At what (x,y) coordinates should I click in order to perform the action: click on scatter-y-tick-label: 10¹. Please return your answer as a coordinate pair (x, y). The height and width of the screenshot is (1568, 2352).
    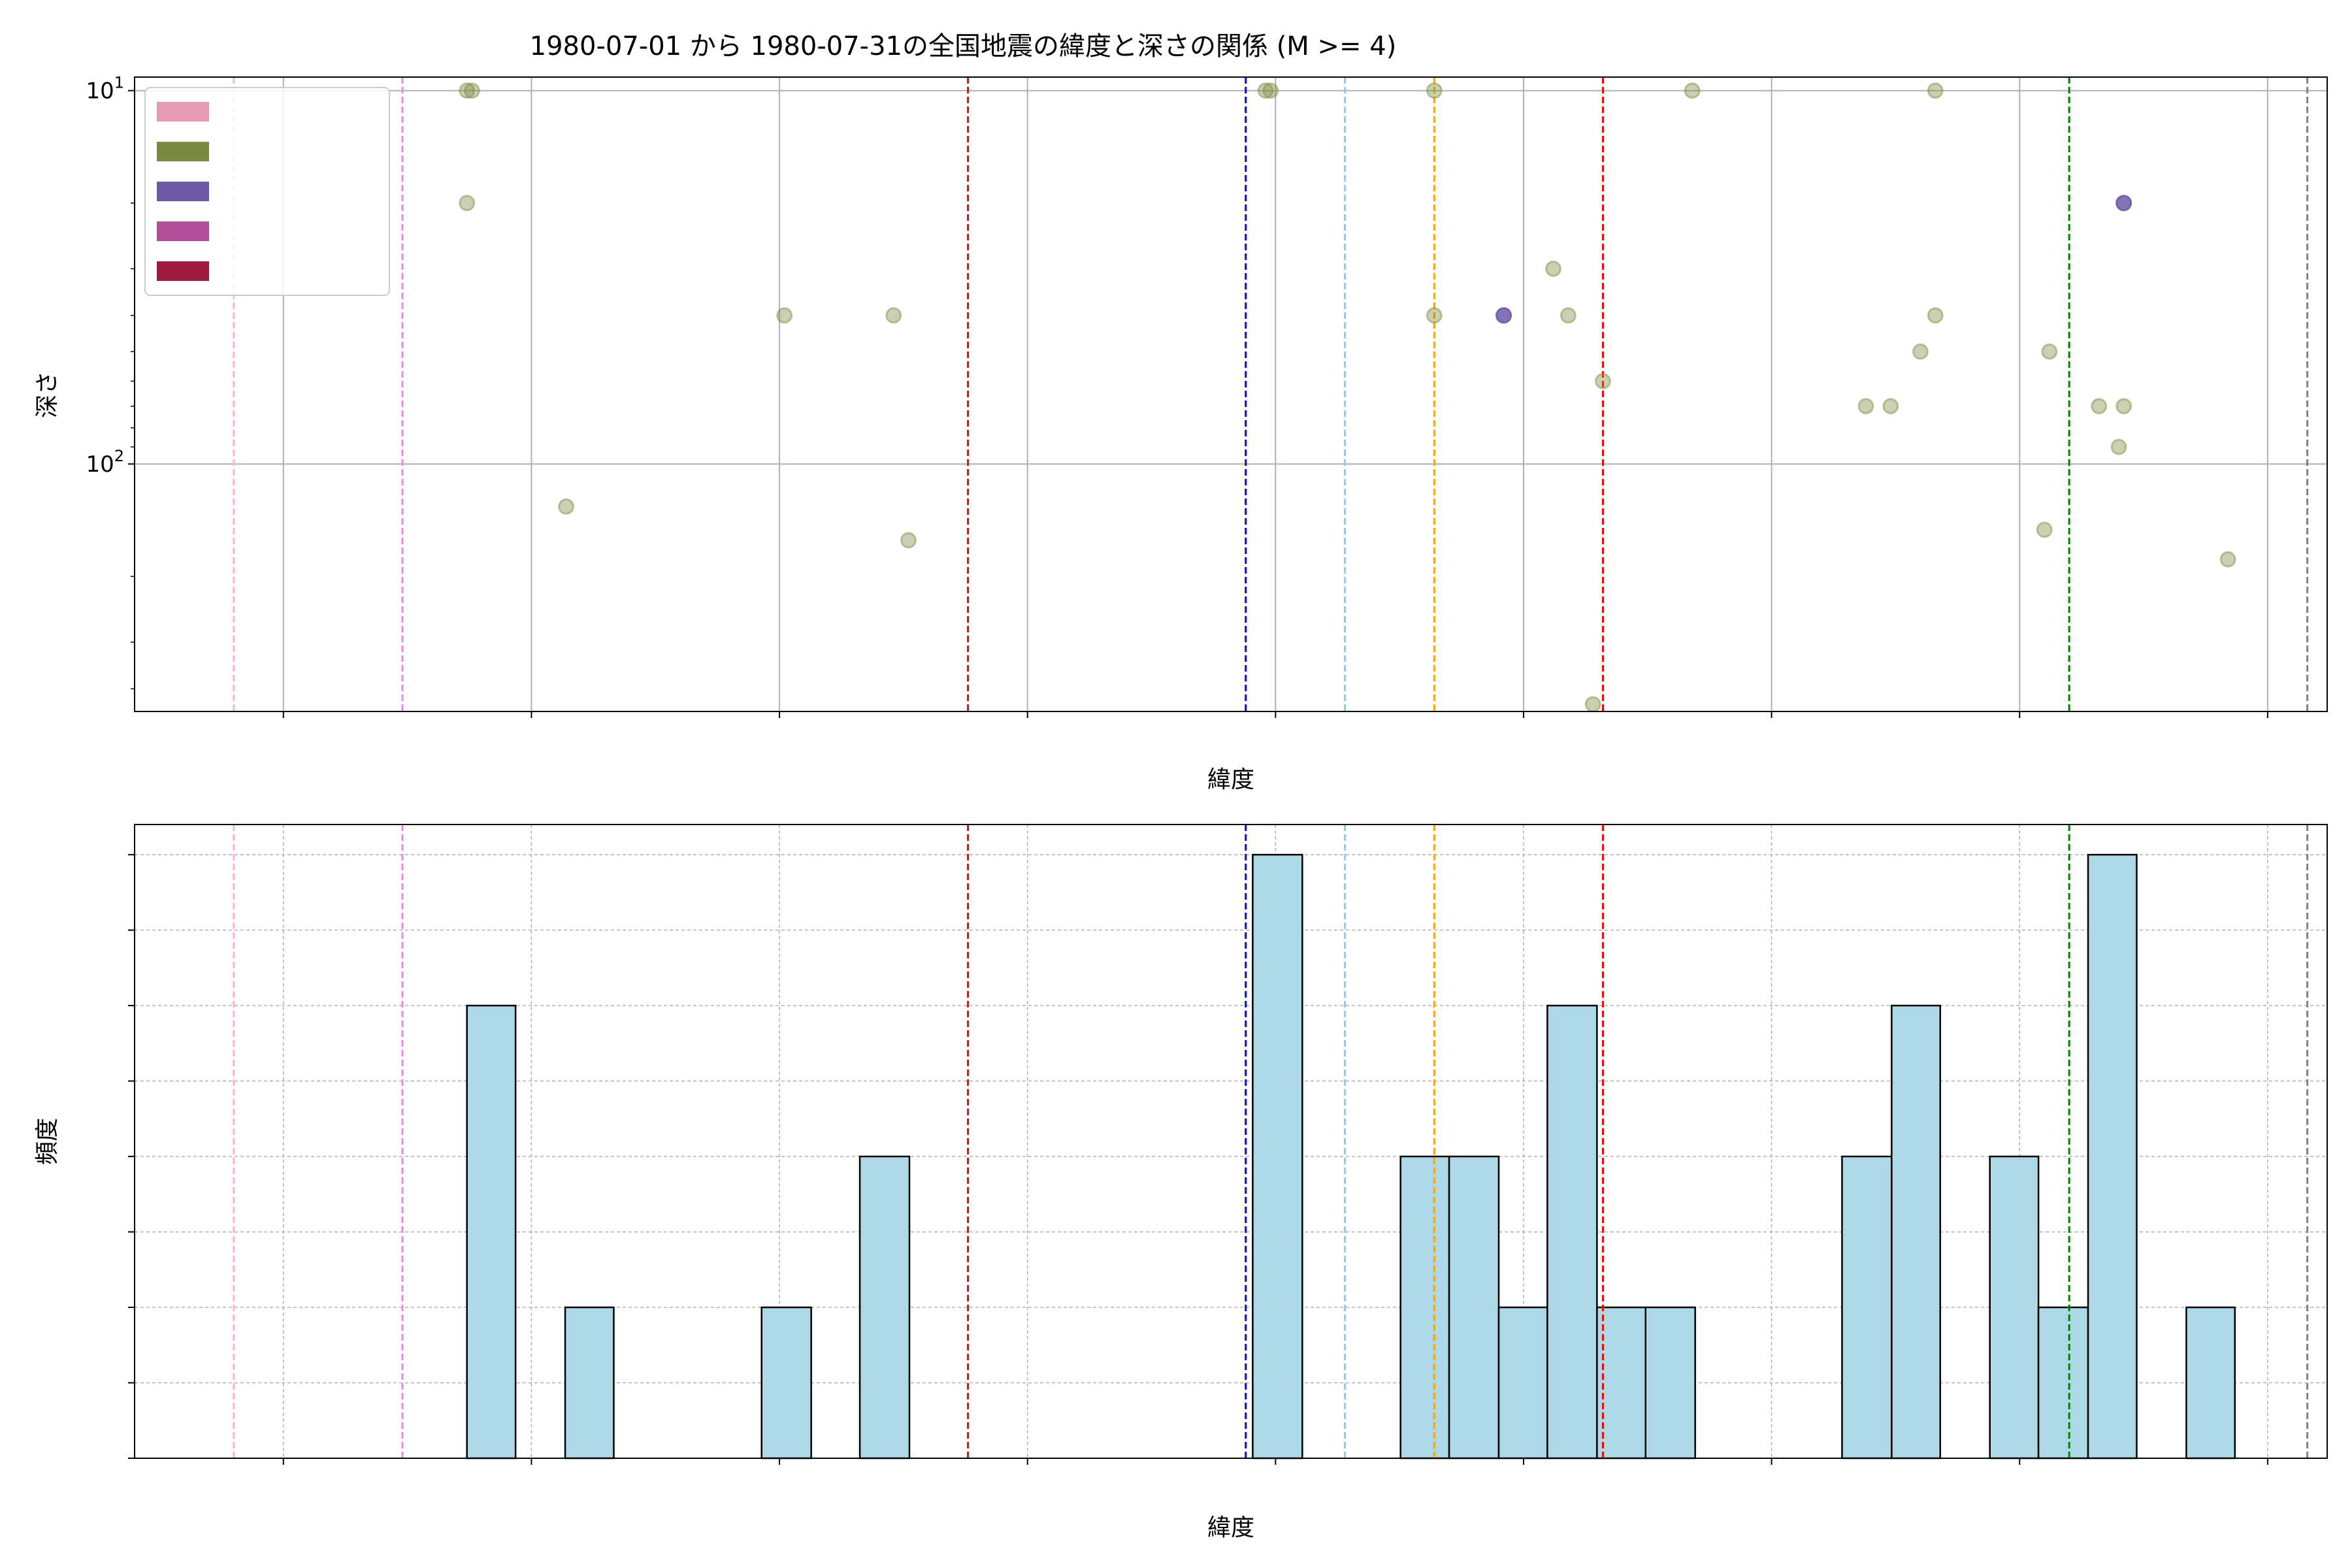
    Looking at the image, I should click on (105, 89).